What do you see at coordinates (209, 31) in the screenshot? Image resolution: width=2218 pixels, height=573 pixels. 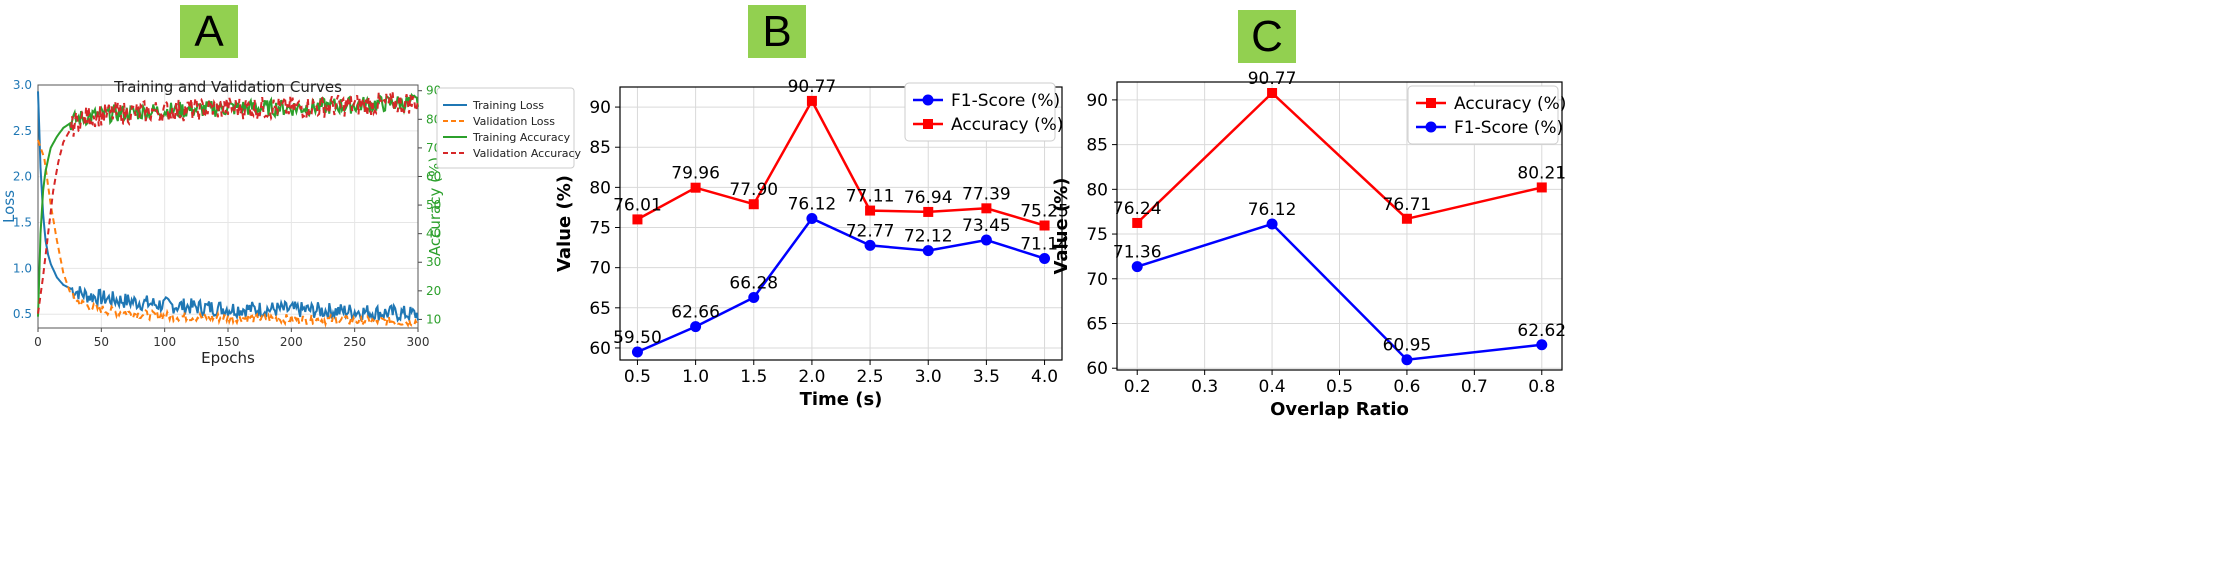 I see `panel-label-a: A` at bounding box center [209, 31].